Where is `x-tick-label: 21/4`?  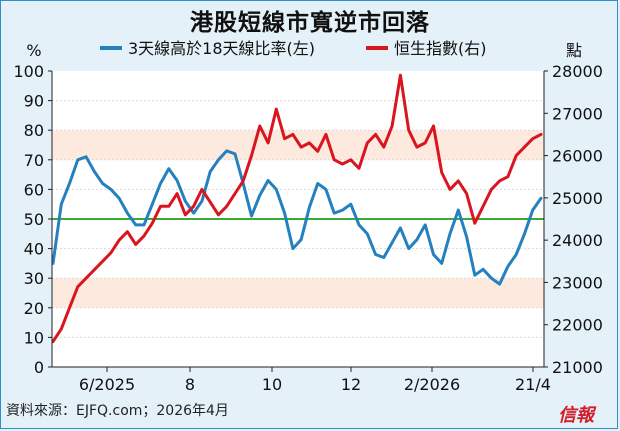
x-tick-label: 21/4 is located at coordinates (533, 384).